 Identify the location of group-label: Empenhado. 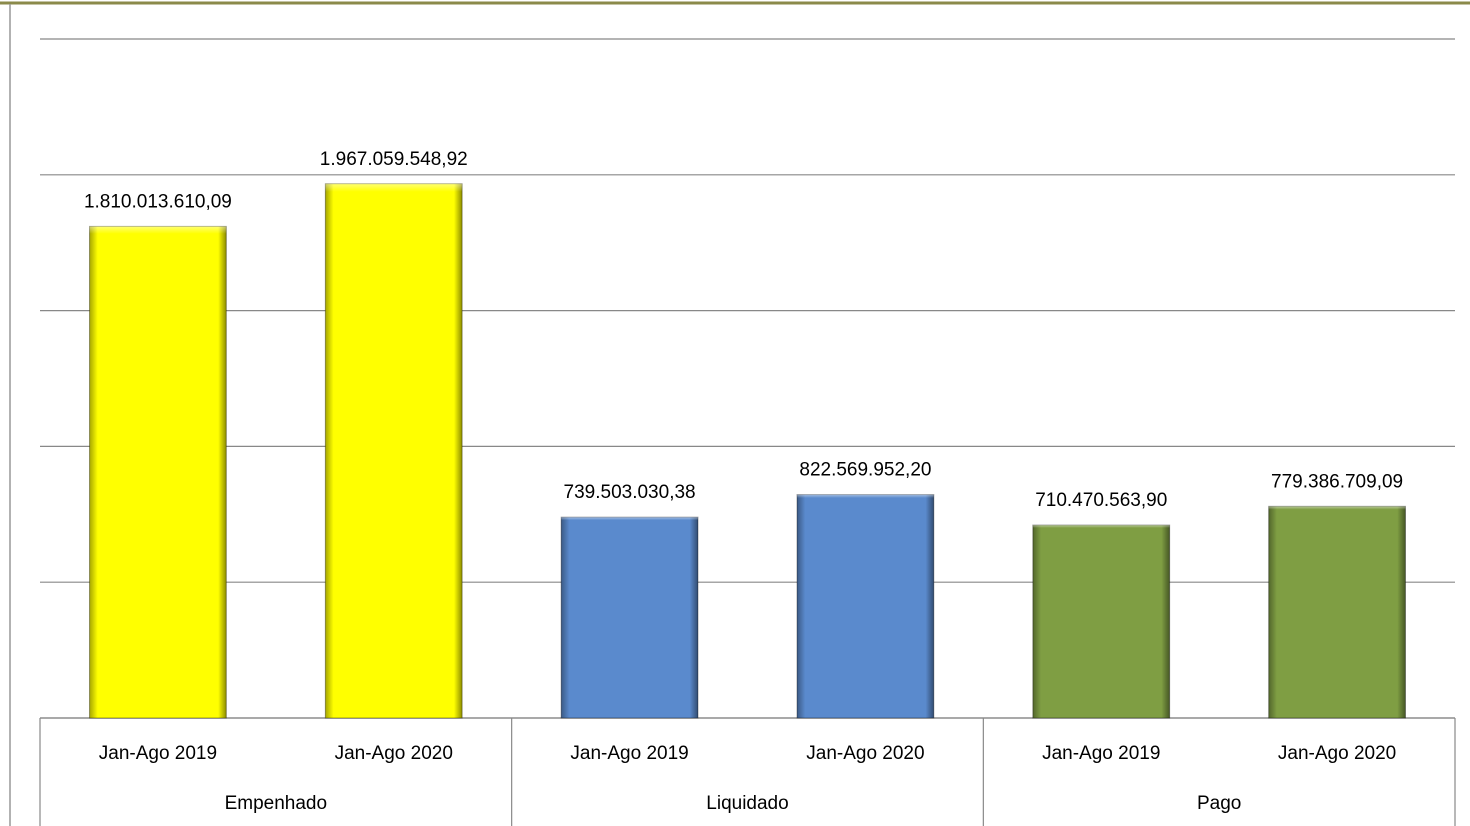
(276, 803).